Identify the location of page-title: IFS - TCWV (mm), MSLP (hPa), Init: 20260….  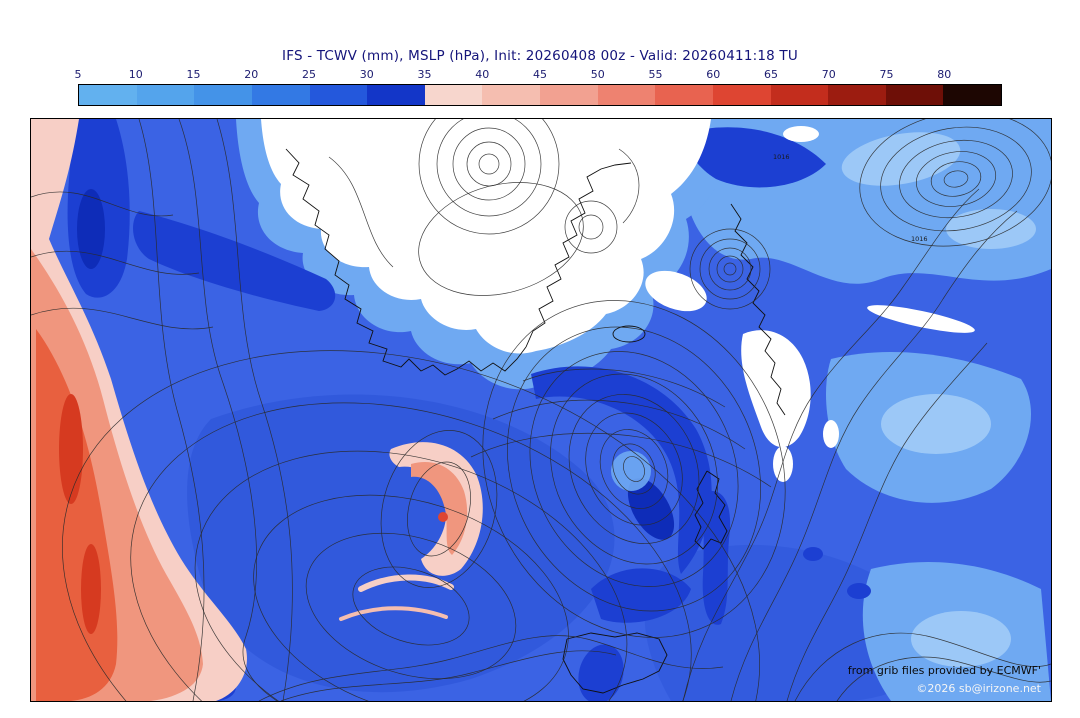
(540, 56).